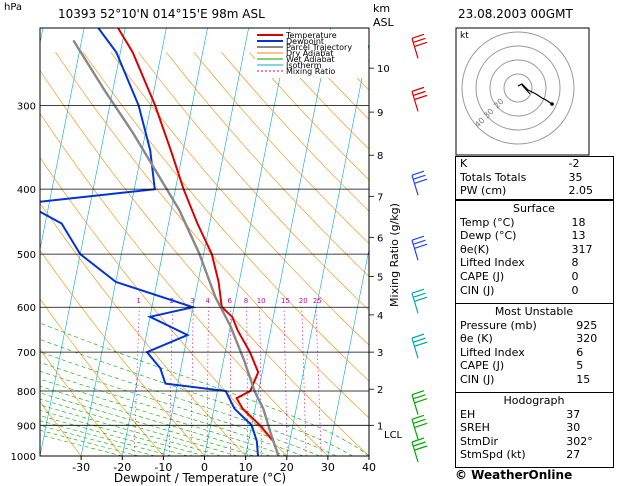 The height and width of the screenshot is (486, 629). I want to click on s-cape-label: CAPE (J), so click(482, 276).